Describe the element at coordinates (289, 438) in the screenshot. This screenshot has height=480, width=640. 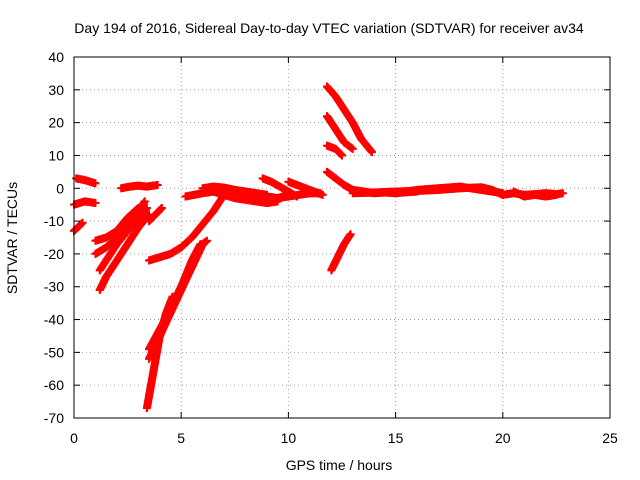
I see `x-tick-label: 10` at that location.